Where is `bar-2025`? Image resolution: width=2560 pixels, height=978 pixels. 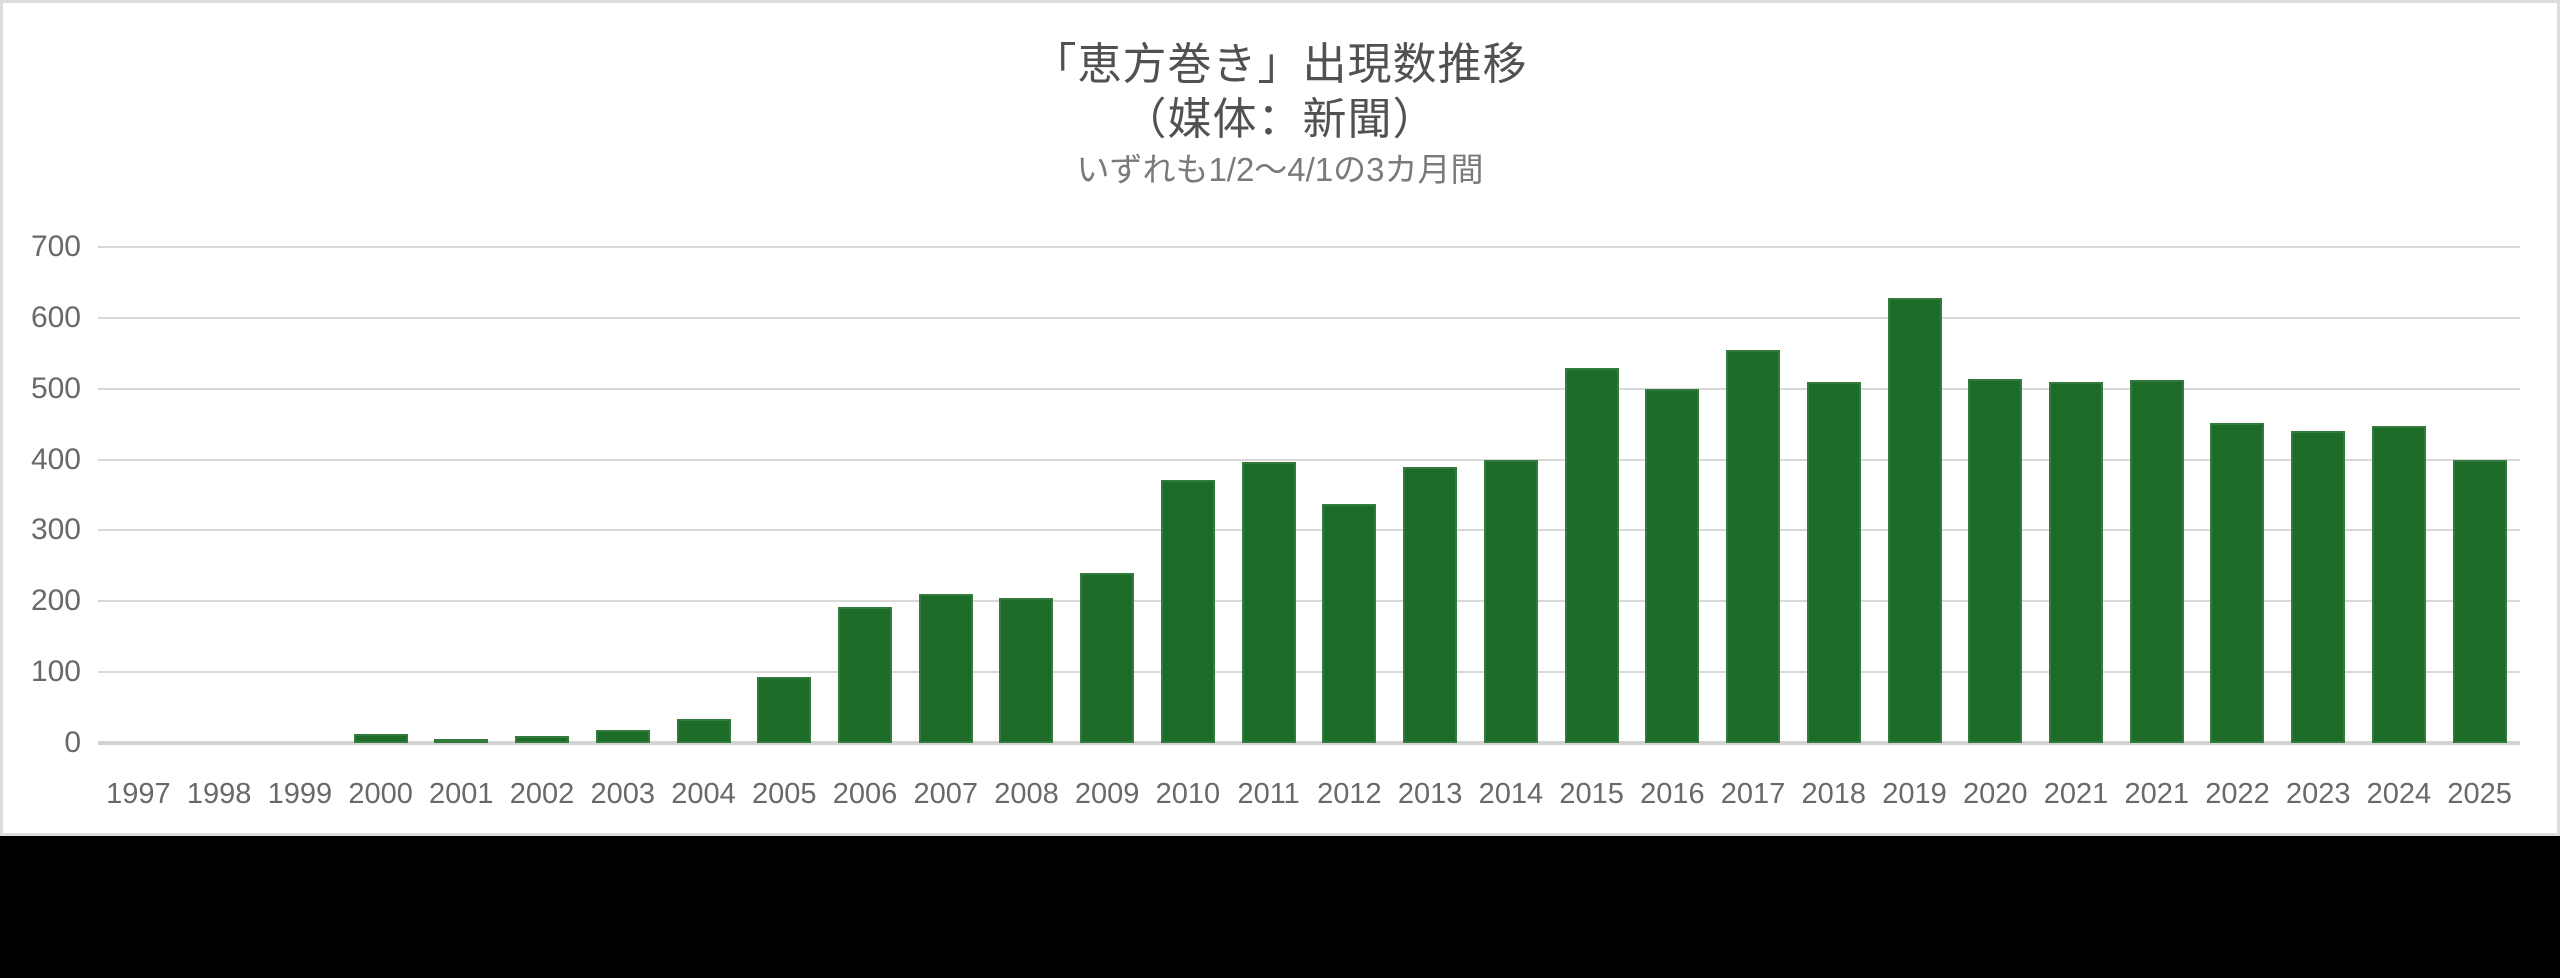 bar-2025 is located at coordinates (2479, 601).